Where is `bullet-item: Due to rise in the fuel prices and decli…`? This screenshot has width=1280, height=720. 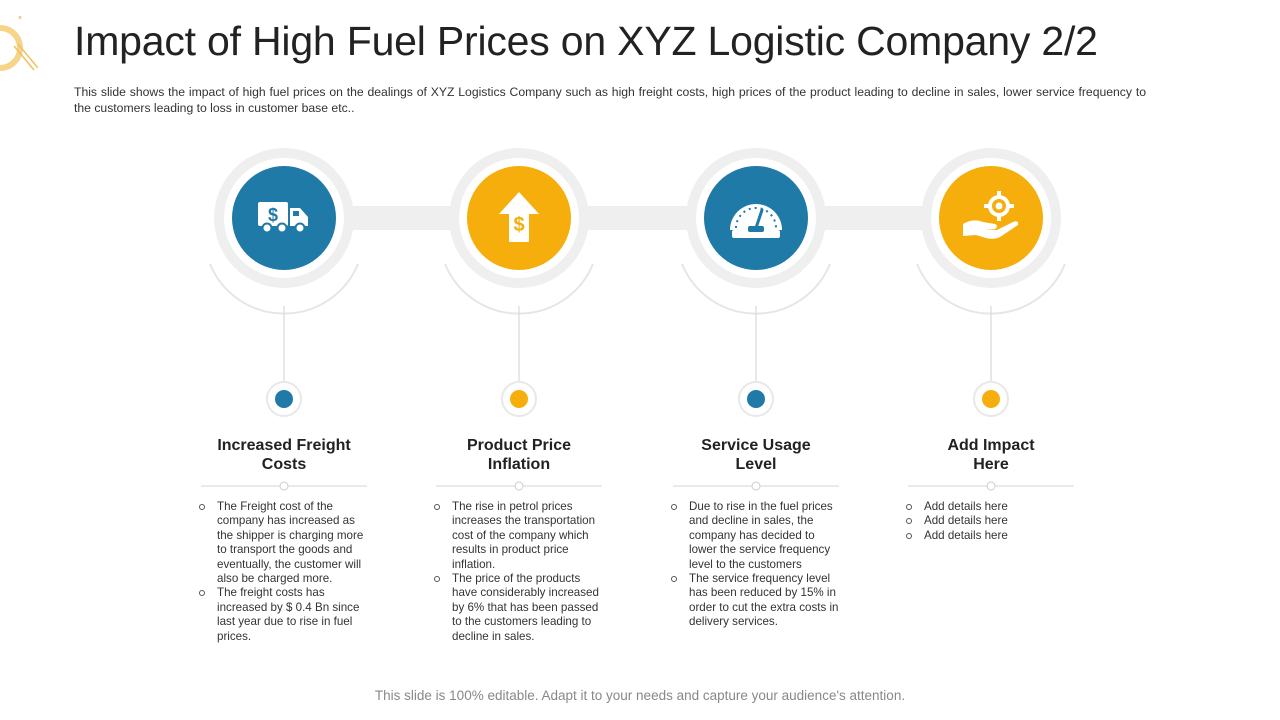 bullet-item: Due to rise in the fuel prices and decli… is located at coordinates (756, 536).